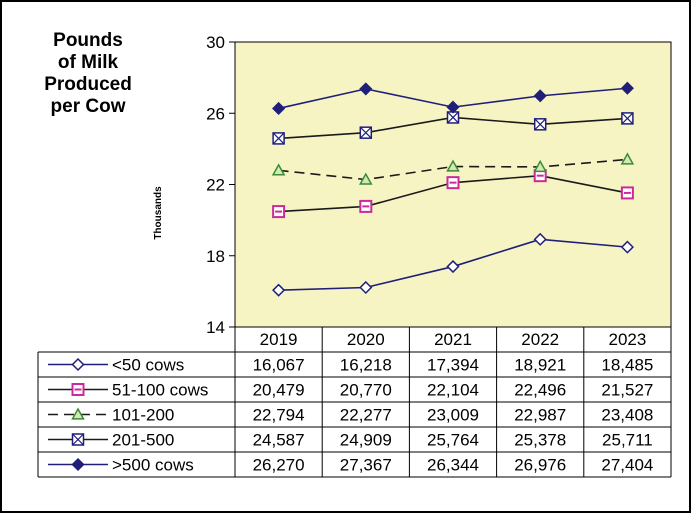  Describe the element at coordinates (366, 440) in the screenshot. I see `data-label: 24,909` at that location.